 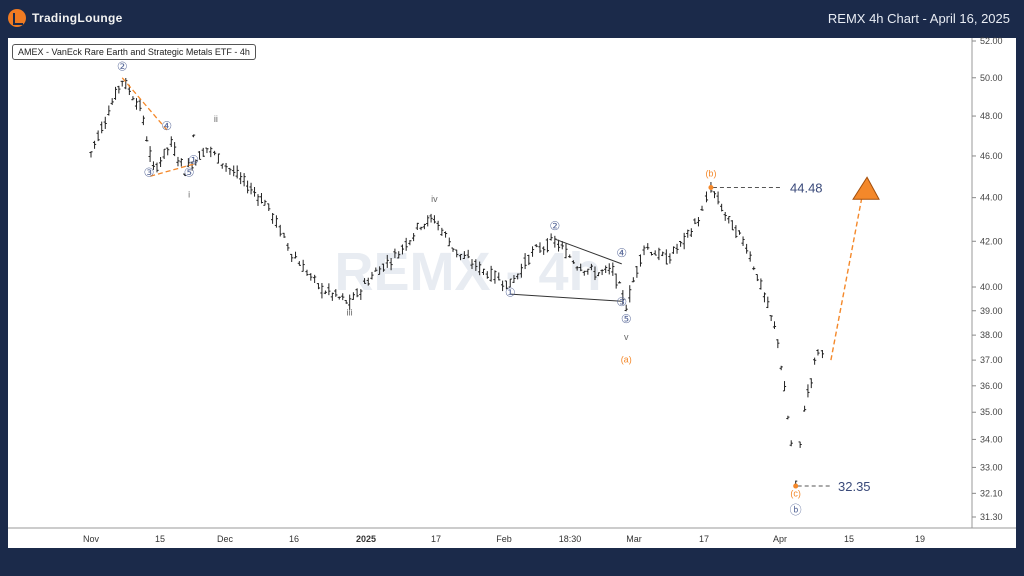 I want to click on y-tick-label: 35.00, so click(x=991, y=412).